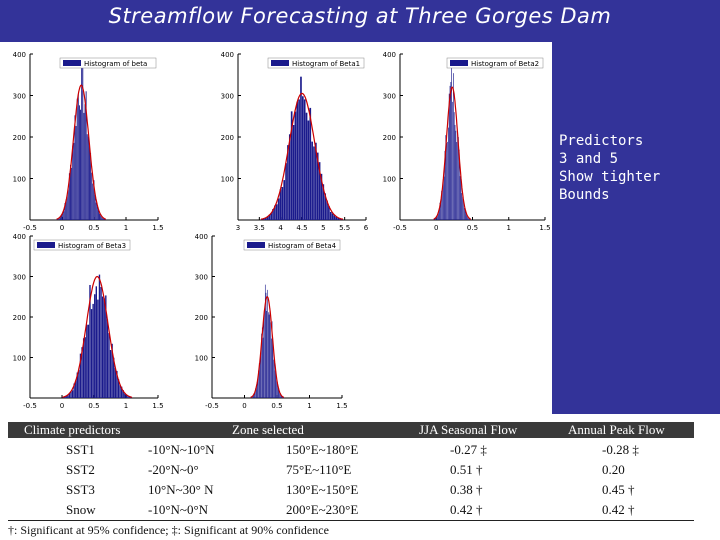  What do you see at coordinates (436, 228) in the screenshot?
I see `x-tick-label: 0` at bounding box center [436, 228].